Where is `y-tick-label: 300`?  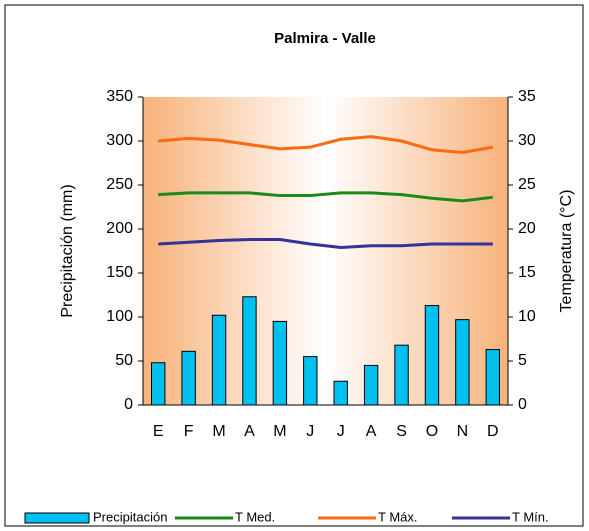 y-tick-label: 300 is located at coordinates (119, 140).